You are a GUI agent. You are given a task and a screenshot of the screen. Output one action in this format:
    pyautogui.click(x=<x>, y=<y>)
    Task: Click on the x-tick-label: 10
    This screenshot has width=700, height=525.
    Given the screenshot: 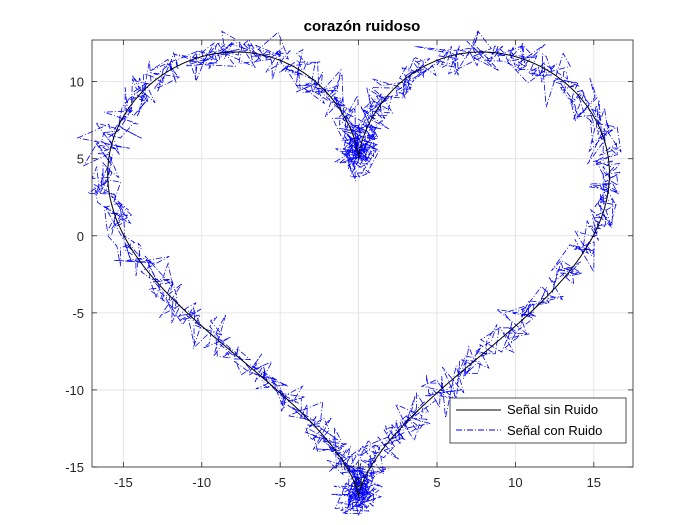 What is the action you would take?
    pyautogui.click(x=515, y=482)
    